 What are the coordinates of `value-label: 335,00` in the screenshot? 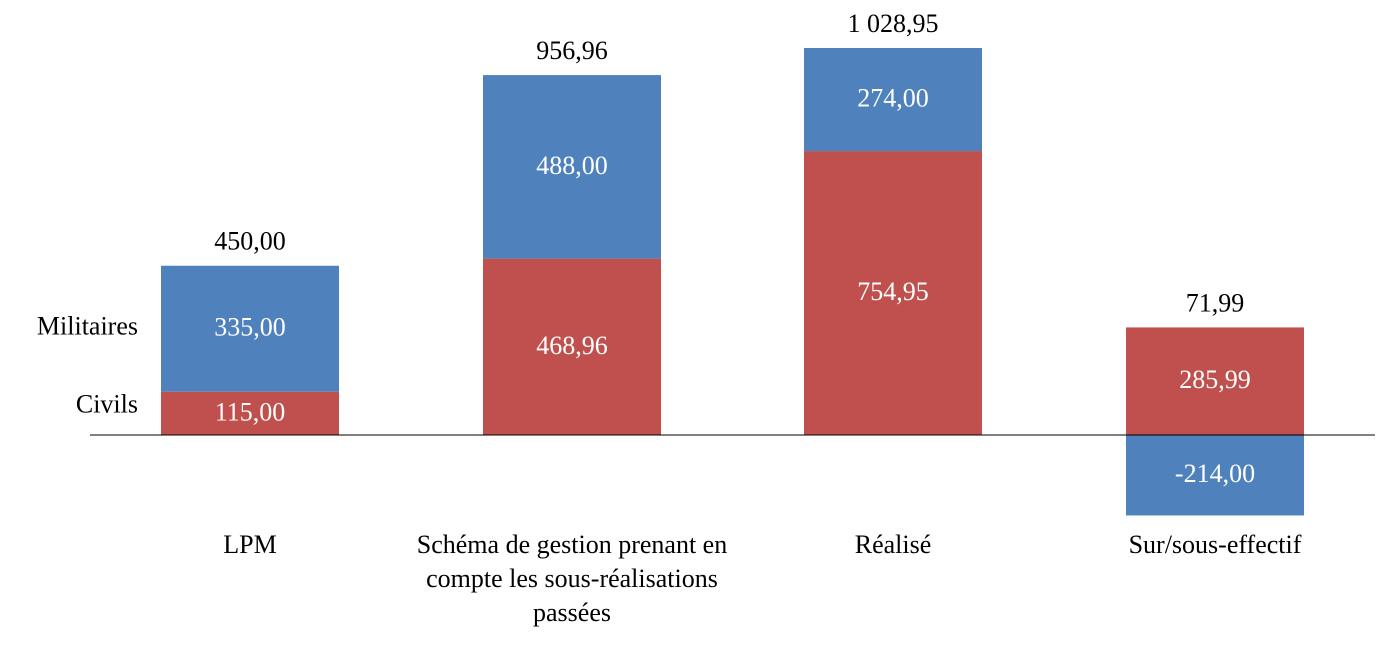 It's located at (250, 327).